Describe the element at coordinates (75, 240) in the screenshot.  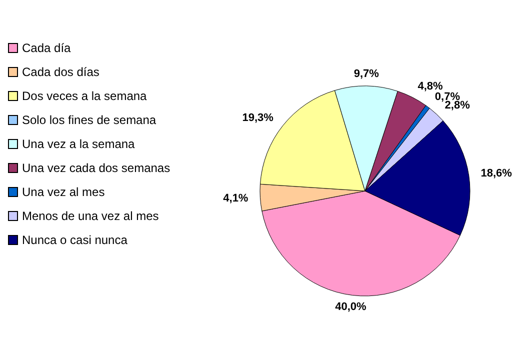
I see `legend-label: Nunca o casi nunca` at that location.